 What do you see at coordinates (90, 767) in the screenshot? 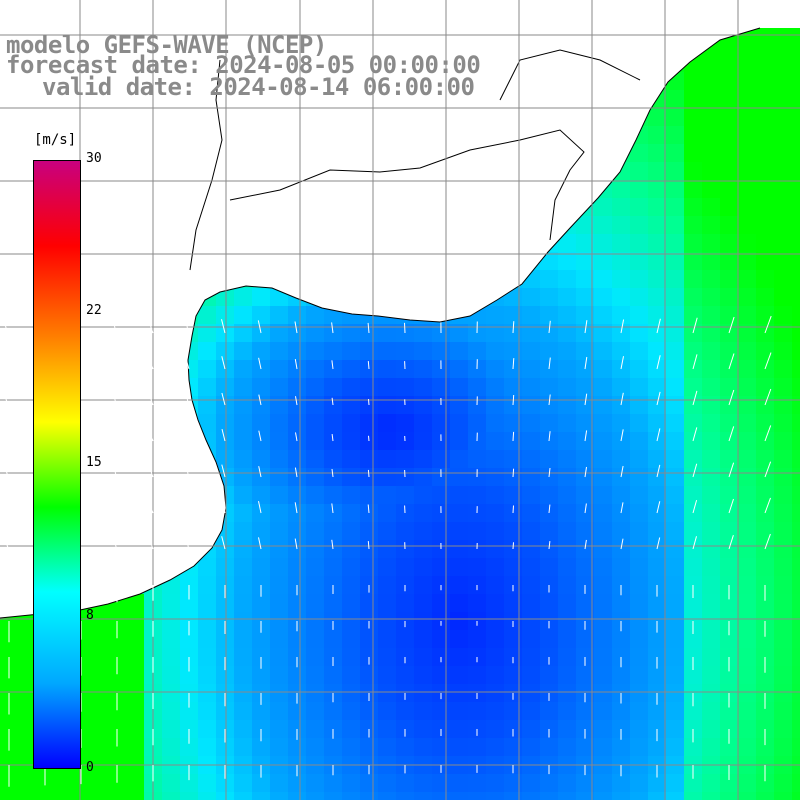
I see `colorbar-tick-0: 0` at bounding box center [90, 767].